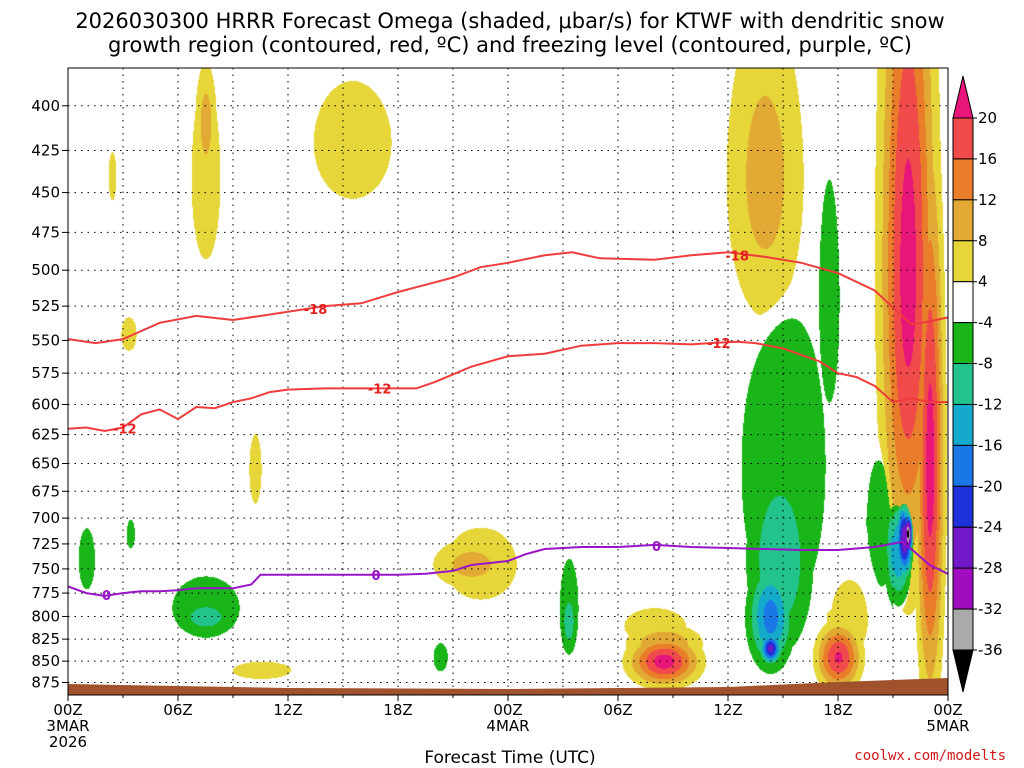 Image resolution: width=1024 pixels, height=768 pixels. What do you see at coordinates (45, 405) in the screenshot?
I see `y-tick-label: 600` at bounding box center [45, 405].